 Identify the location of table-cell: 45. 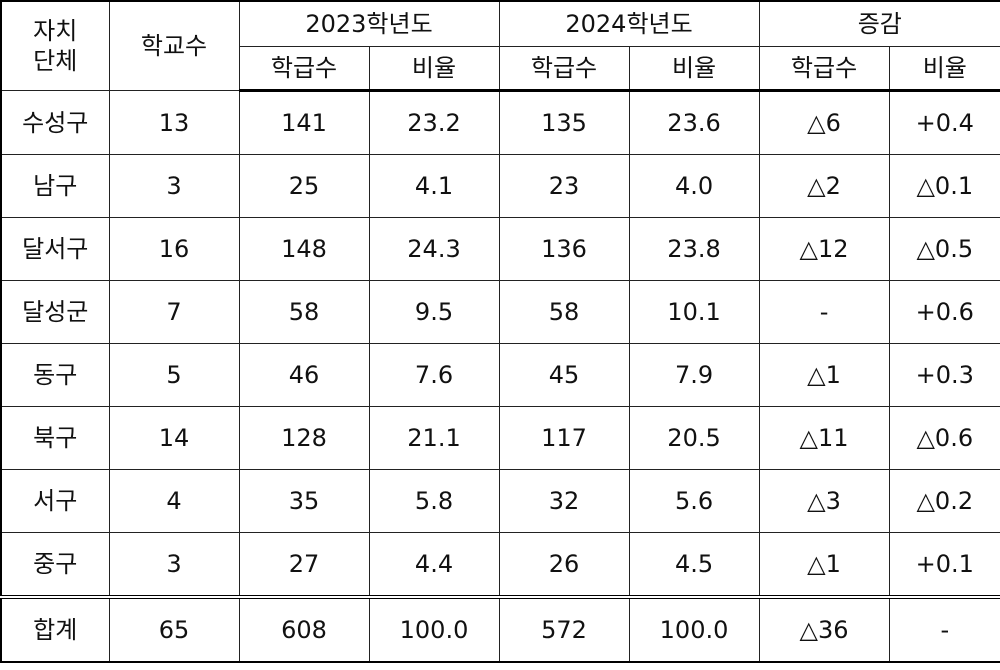
(564, 375).